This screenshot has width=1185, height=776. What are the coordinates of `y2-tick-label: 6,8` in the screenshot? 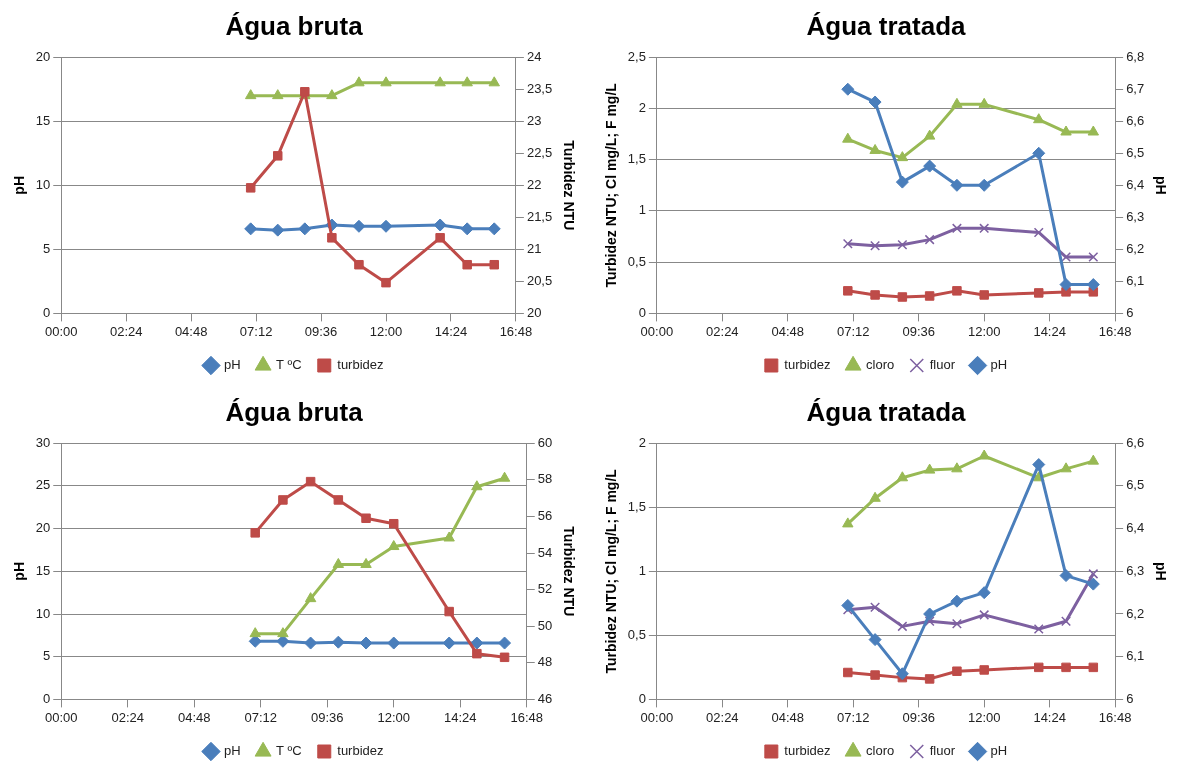 It's located at (1135, 56).